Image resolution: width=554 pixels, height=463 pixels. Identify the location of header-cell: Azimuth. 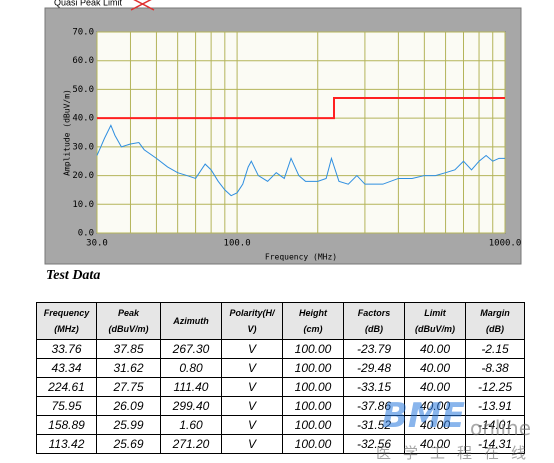
(191, 321).